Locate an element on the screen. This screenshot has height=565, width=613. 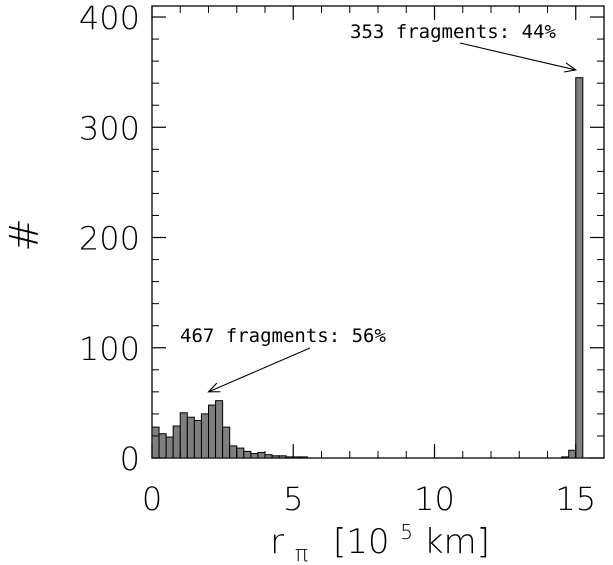
x-tick-label: 5 is located at coordinates (293, 499).